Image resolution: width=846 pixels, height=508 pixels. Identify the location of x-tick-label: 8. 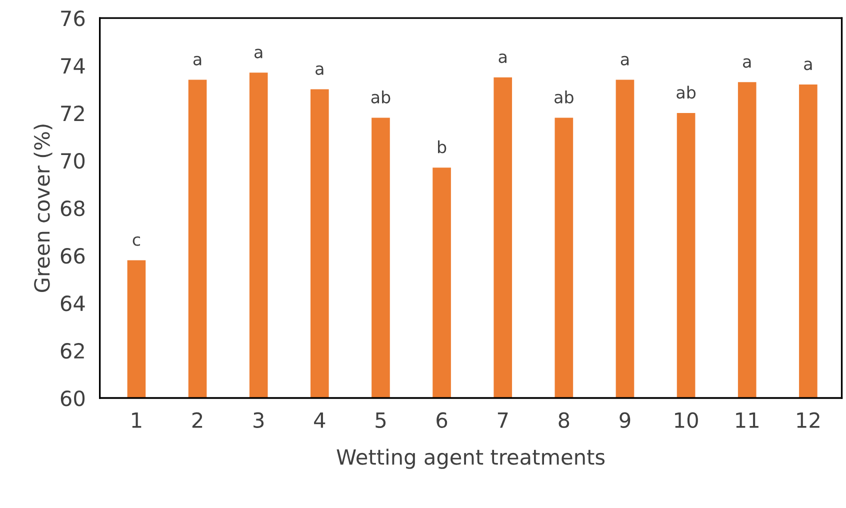
(564, 420).